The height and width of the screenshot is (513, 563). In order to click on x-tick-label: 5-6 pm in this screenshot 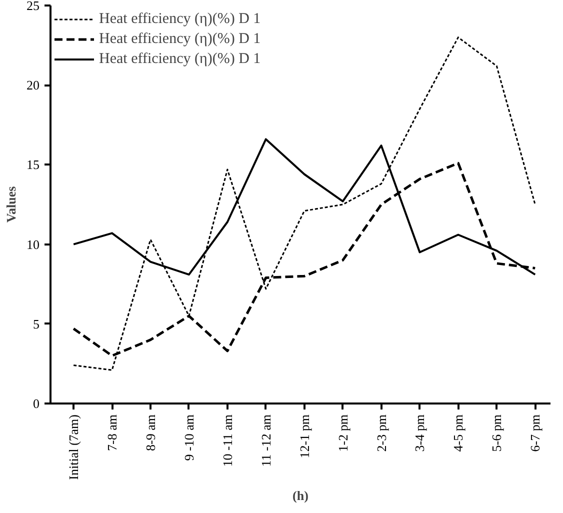, I will do `click(496, 433)`.